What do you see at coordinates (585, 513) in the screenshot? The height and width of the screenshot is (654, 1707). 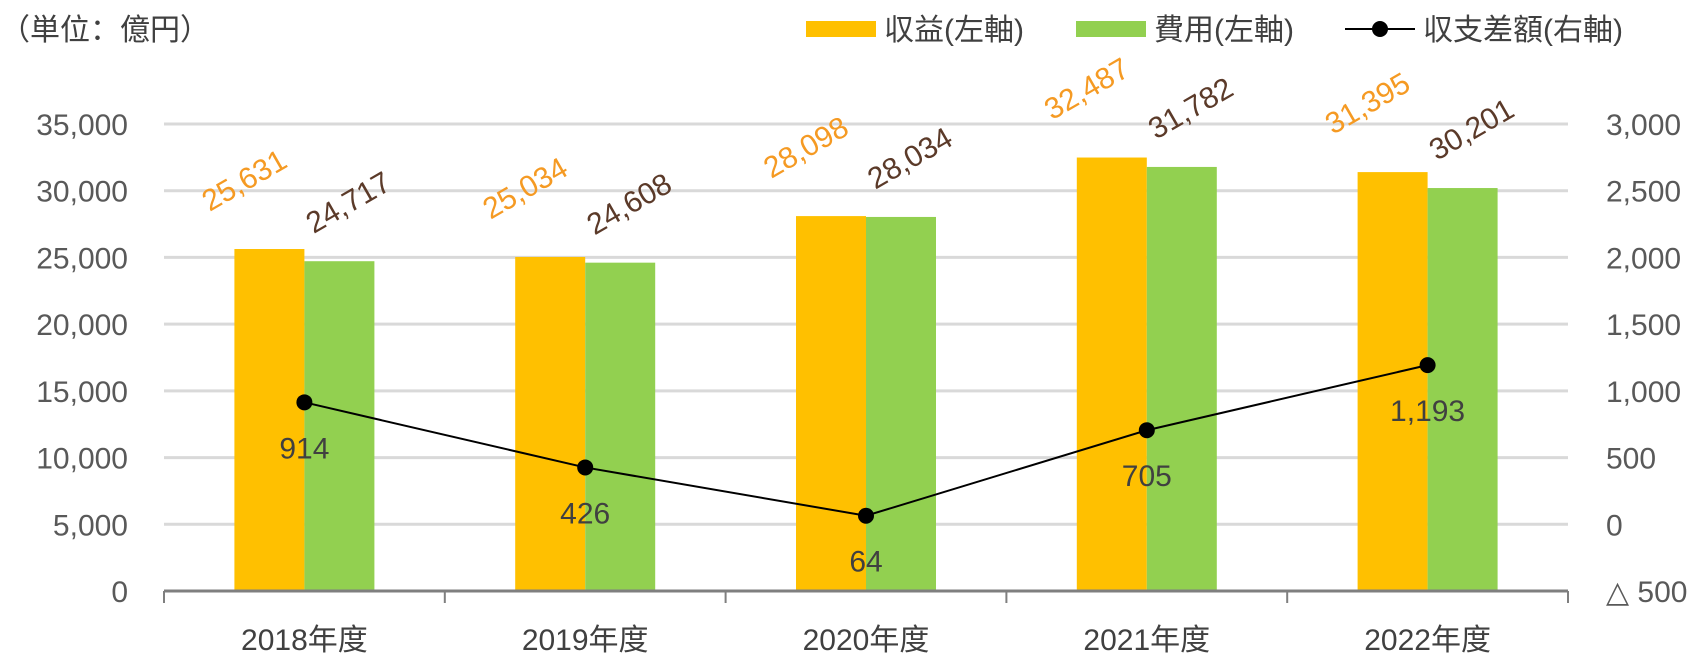 I see `line-data-label: 426` at bounding box center [585, 513].